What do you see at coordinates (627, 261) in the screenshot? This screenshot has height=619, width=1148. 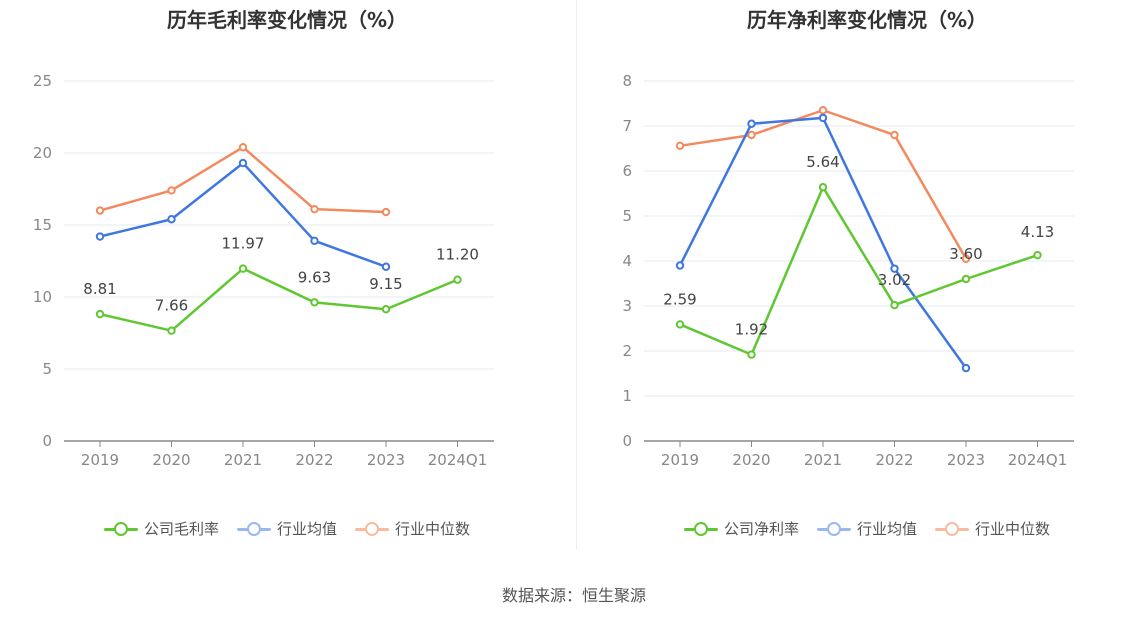 I see `y-tick-label: 4` at bounding box center [627, 261].